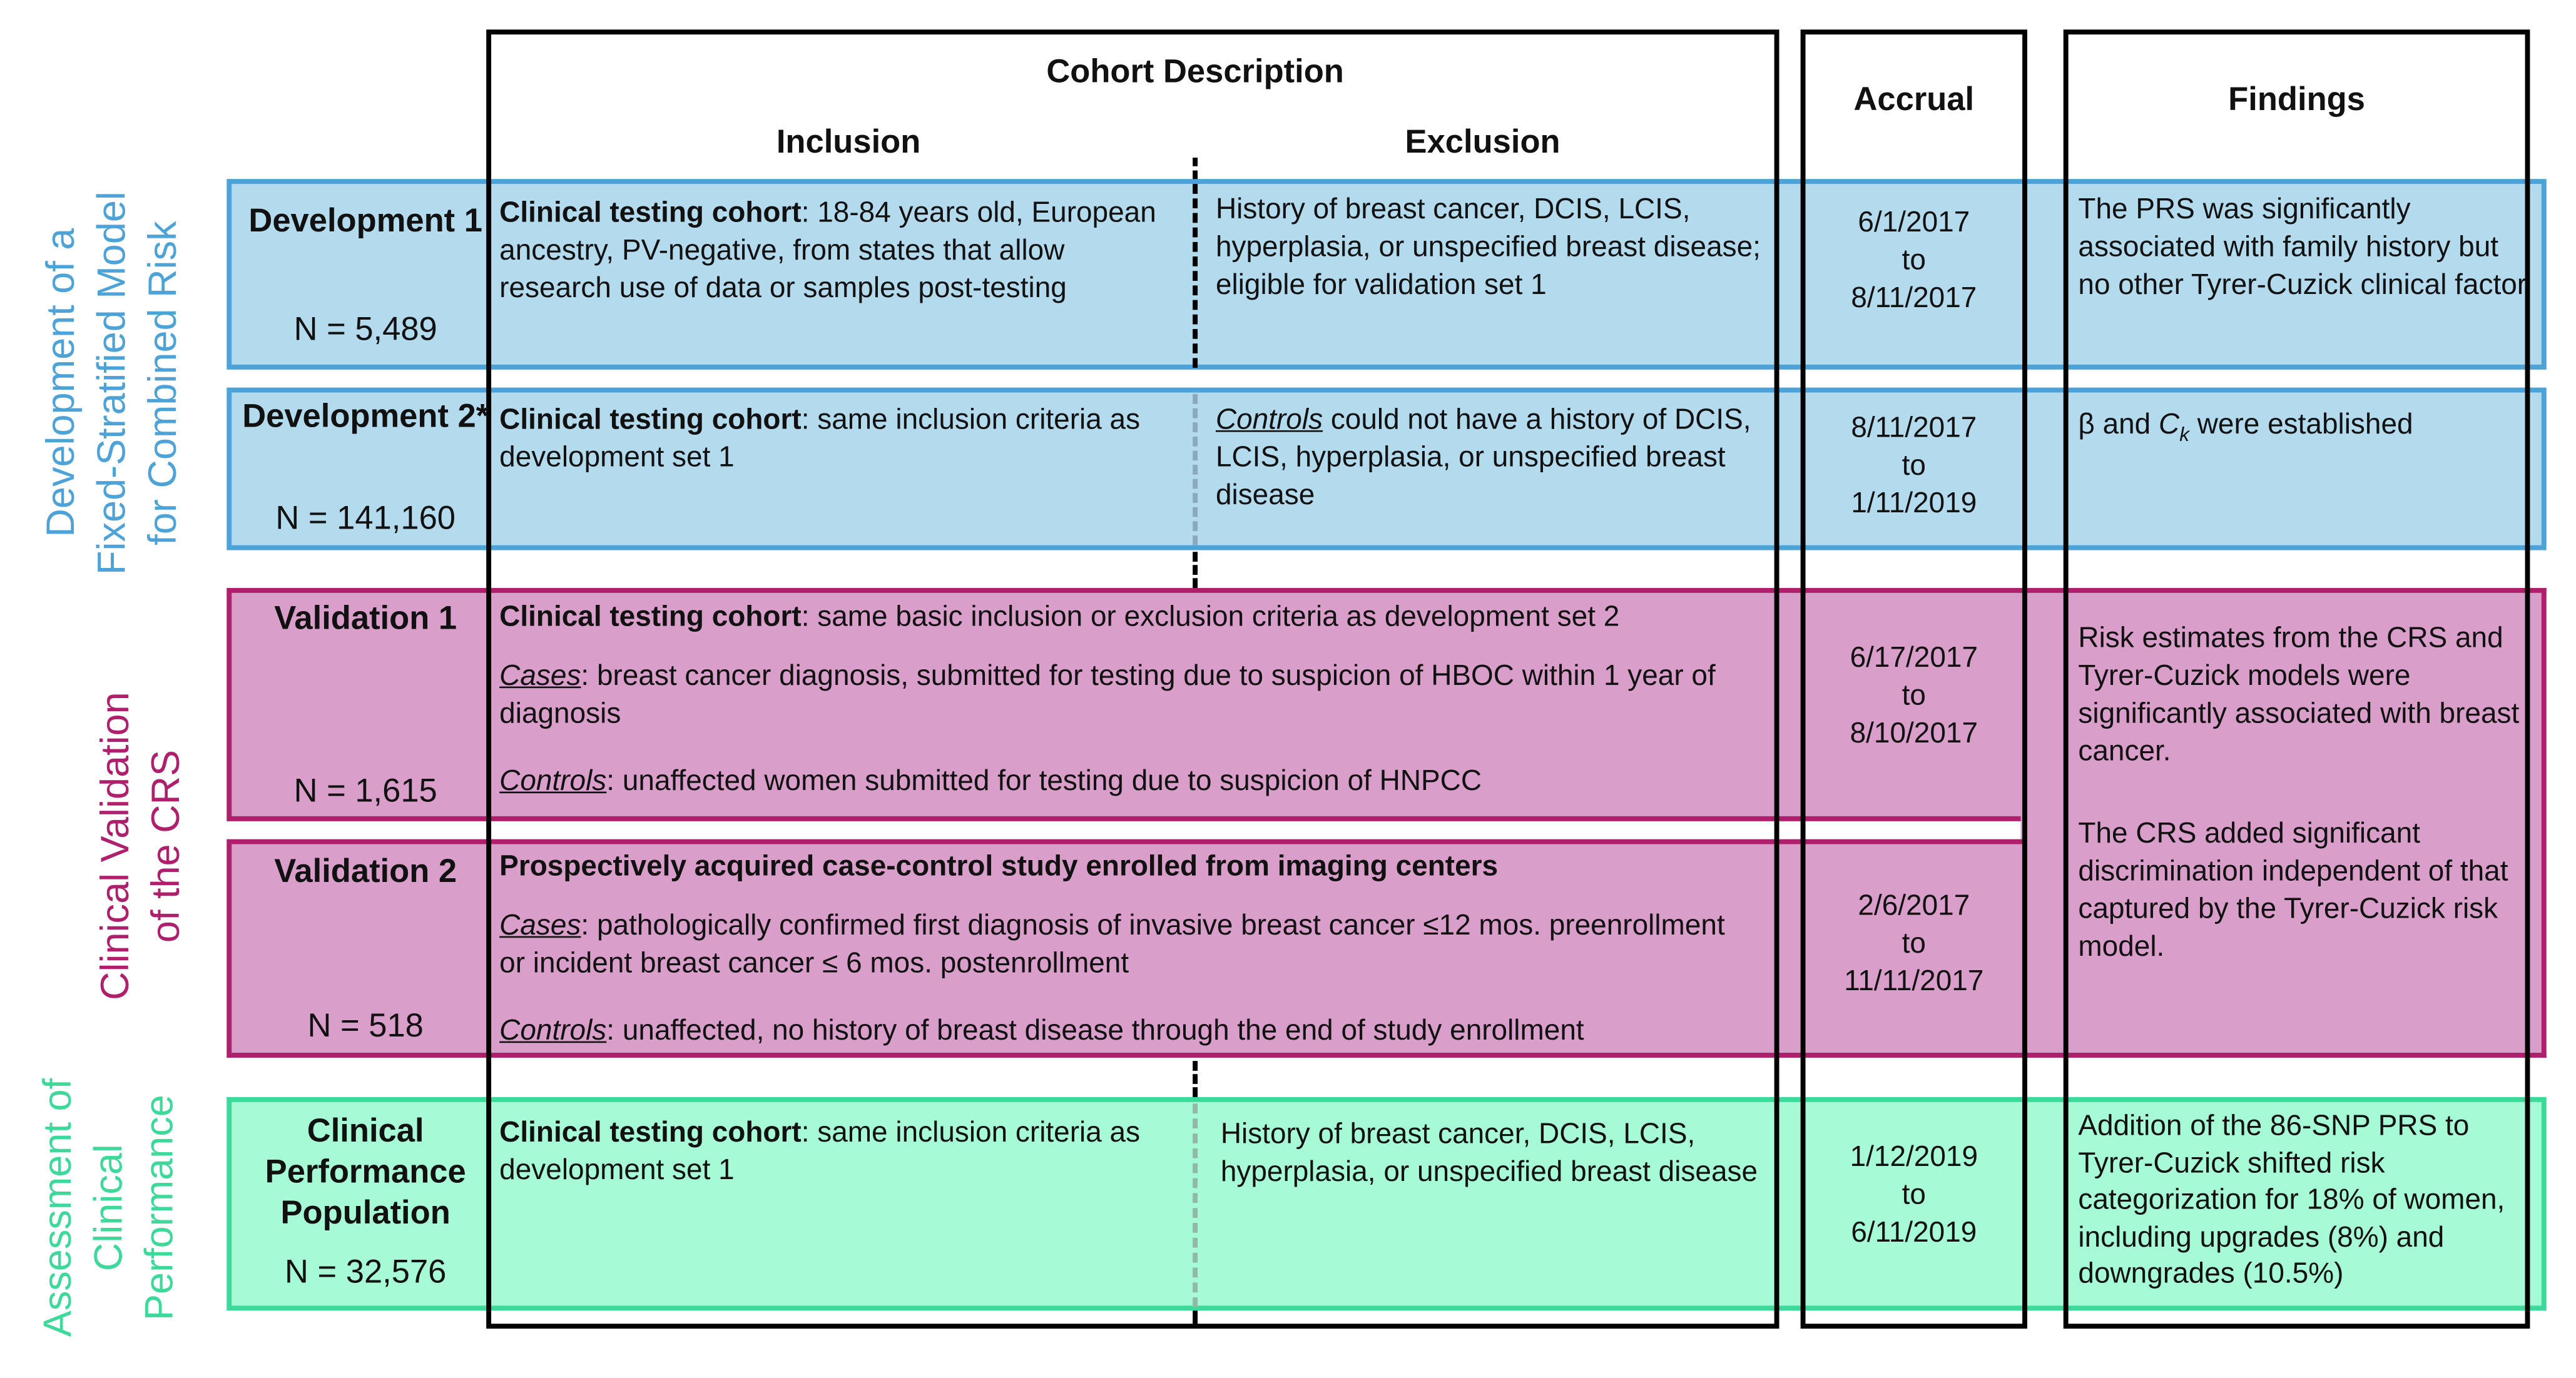 The width and height of the screenshot is (2576, 1378). I want to click on cohort-n-clinical-performance: N = 32,576, so click(365, 1272).